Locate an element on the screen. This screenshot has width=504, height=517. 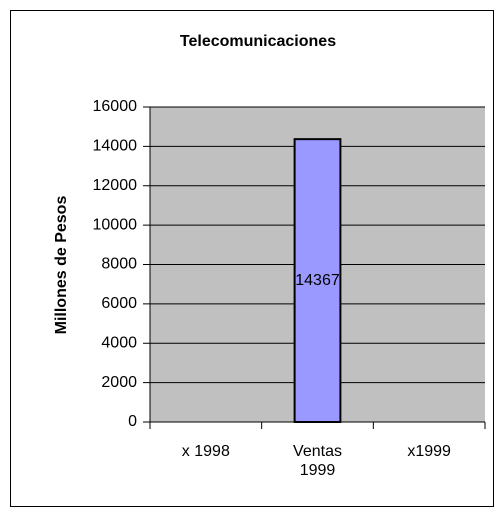
y-tick-label: 0 is located at coordinates (132, 421).